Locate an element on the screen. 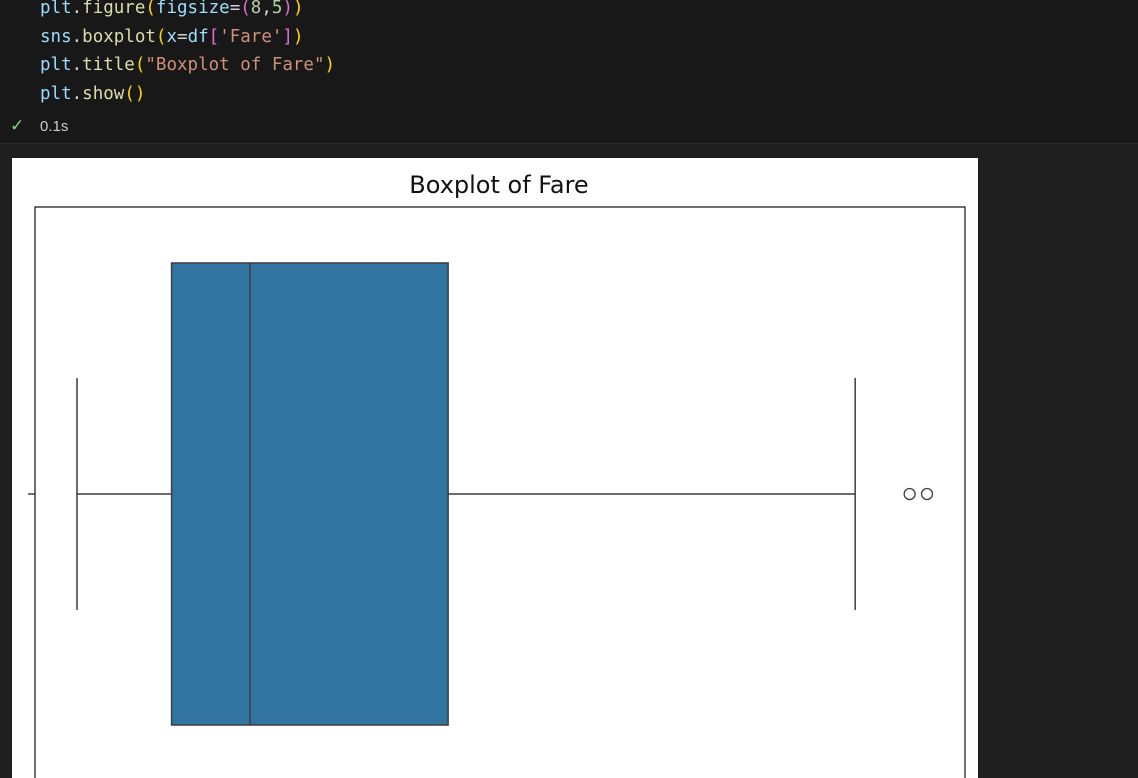  cell-duration: 0.1s is located at coordinates (54, 126).